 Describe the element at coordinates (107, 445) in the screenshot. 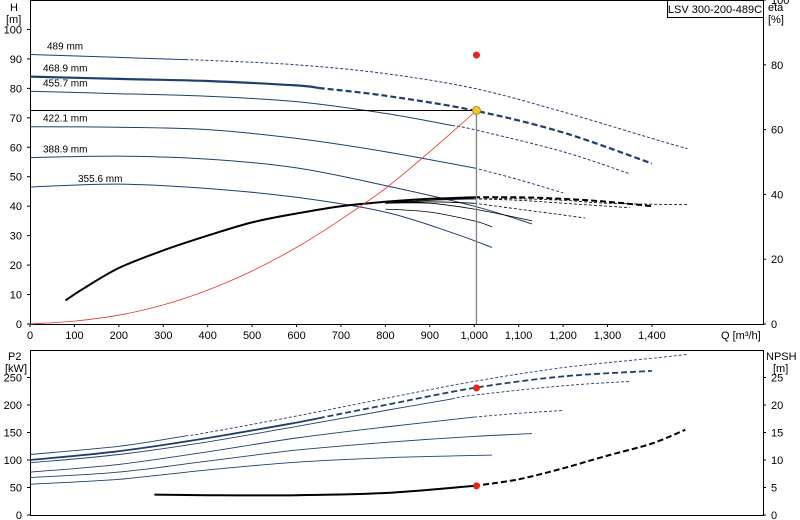

I see `power-curve-1-solid` at that location.